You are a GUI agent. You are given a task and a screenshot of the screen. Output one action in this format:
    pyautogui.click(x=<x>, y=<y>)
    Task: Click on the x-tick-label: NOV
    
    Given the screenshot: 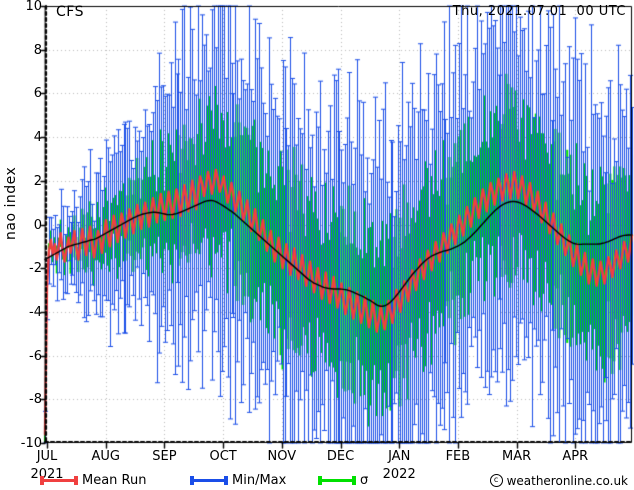 What is the action you would take?
    pyautogui.click(x=282, y=456)
    